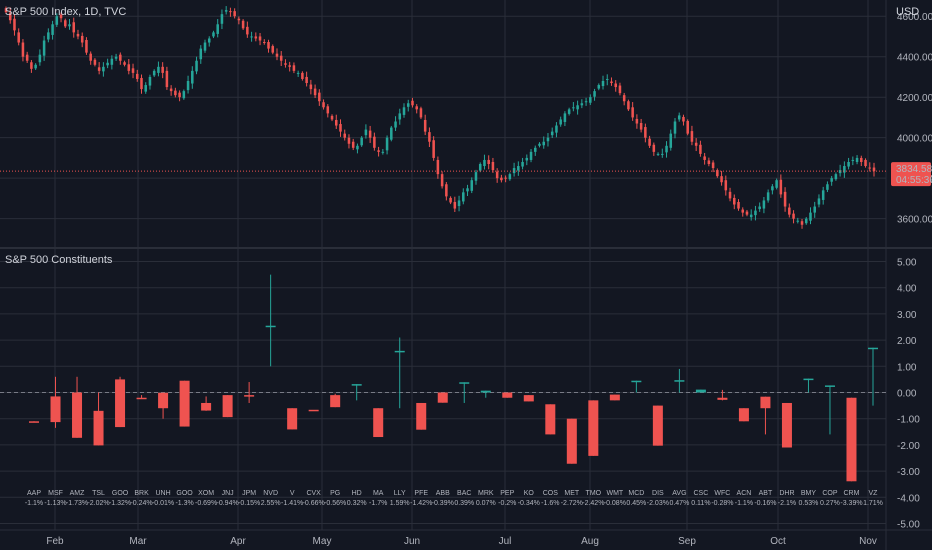 Image resolution: width=932 pixels, height=550 pixels. What do you see at coordinates (590, 541) in the screenshot?
I see `time-axis-label: Aug` at bounding box center [590, 541].